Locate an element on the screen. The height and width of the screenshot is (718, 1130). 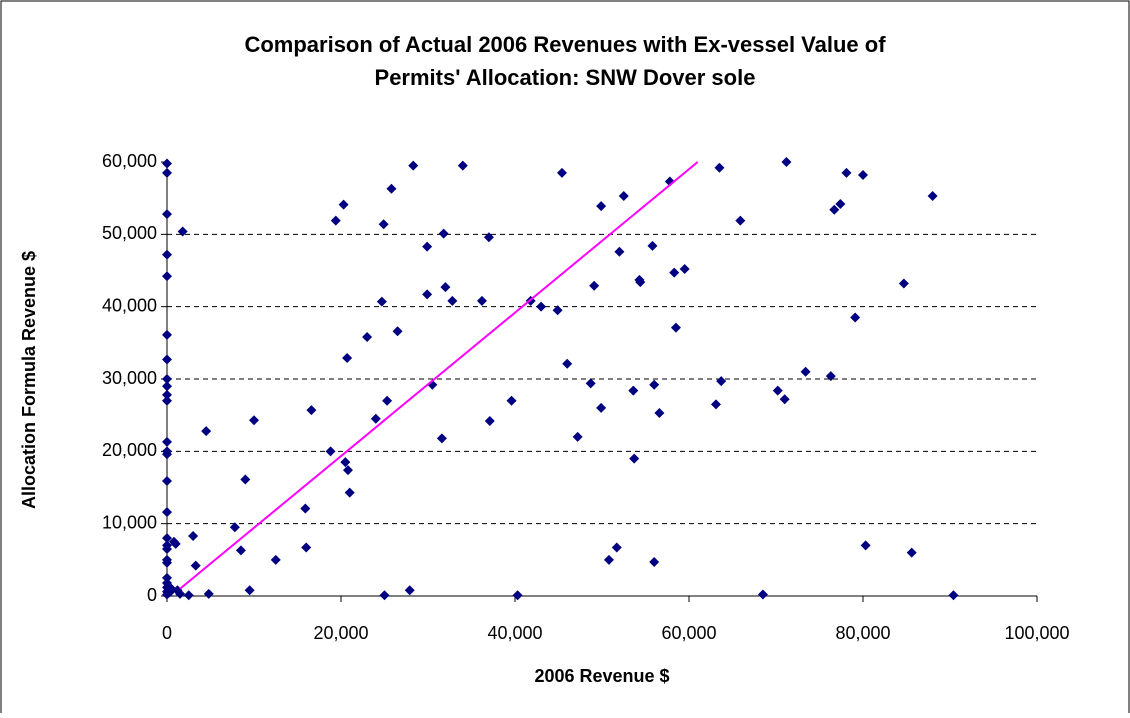
y-tick-label: 0 is located at coordinates (152, 595).